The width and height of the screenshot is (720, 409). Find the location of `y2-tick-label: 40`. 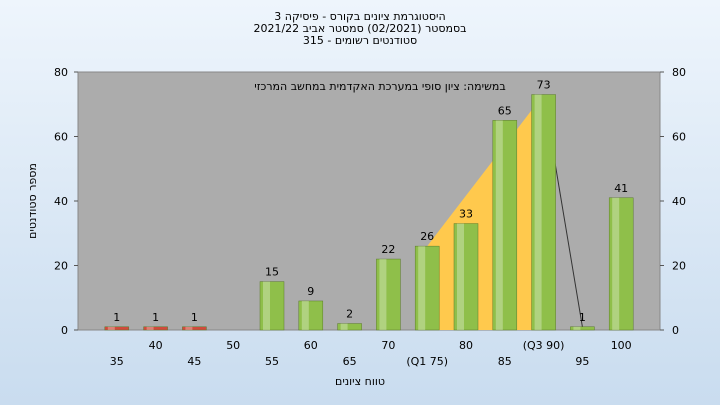

y2-tick-label: 40 is located at coordinates (679, 201).